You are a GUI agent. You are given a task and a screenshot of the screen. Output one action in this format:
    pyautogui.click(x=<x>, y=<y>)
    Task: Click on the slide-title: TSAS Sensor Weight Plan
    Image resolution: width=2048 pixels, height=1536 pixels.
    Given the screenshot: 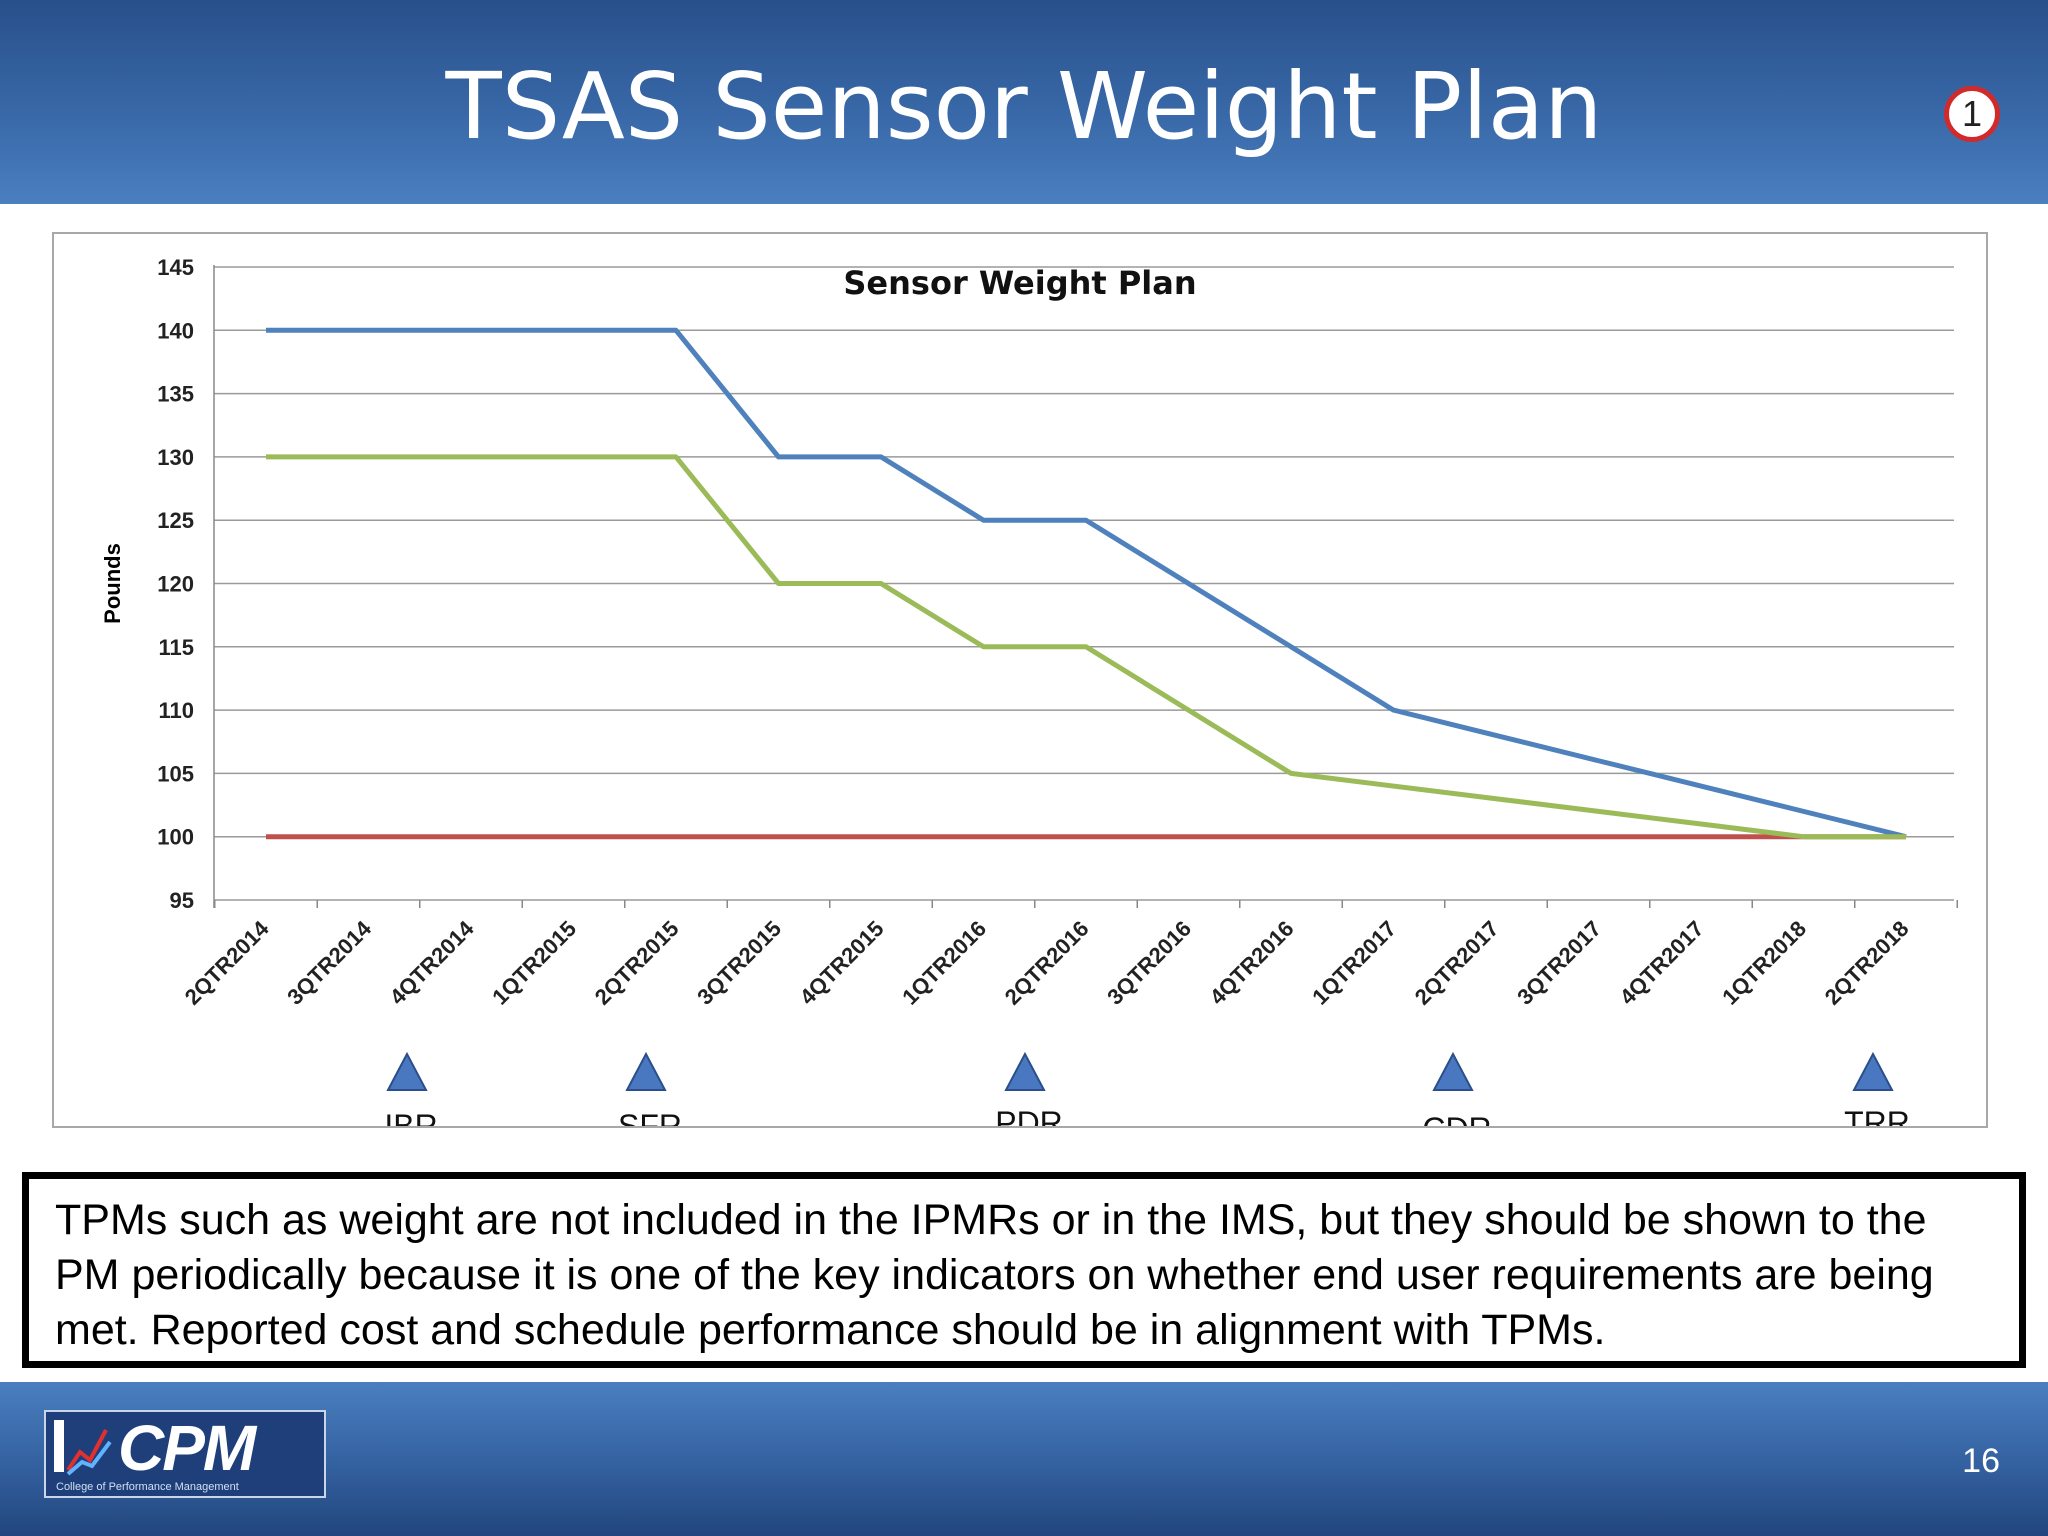 What is the action you would take?
    pyautogui.click(x=1024, y=106)
    